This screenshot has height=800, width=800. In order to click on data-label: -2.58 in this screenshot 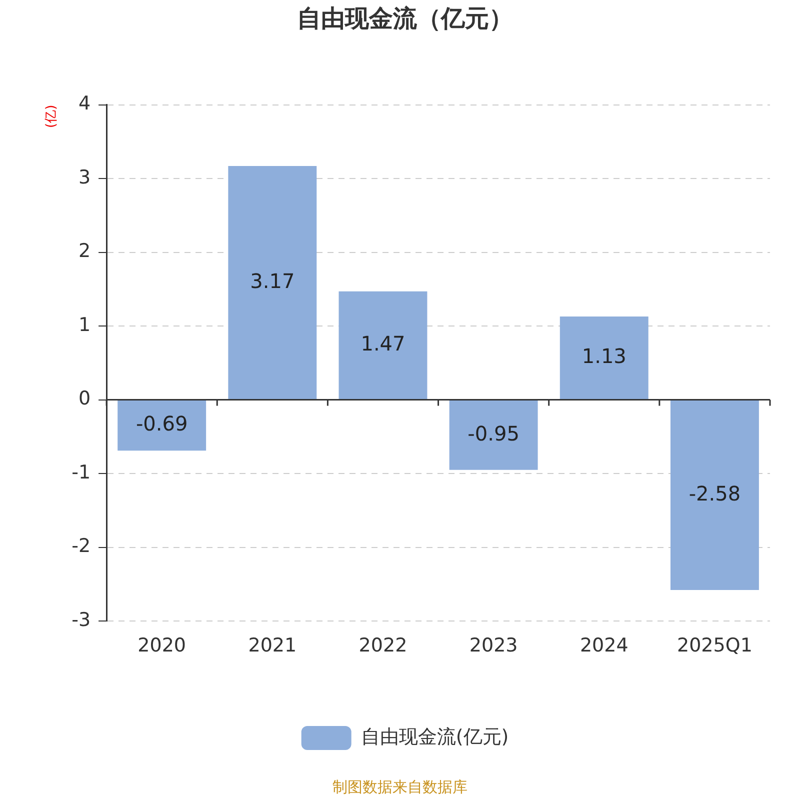, I will do `click(714, 493)`.